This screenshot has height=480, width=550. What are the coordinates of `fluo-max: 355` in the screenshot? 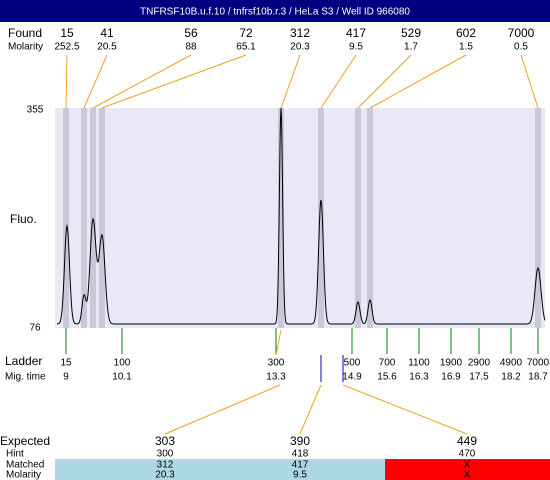 It's located at (35, 110).